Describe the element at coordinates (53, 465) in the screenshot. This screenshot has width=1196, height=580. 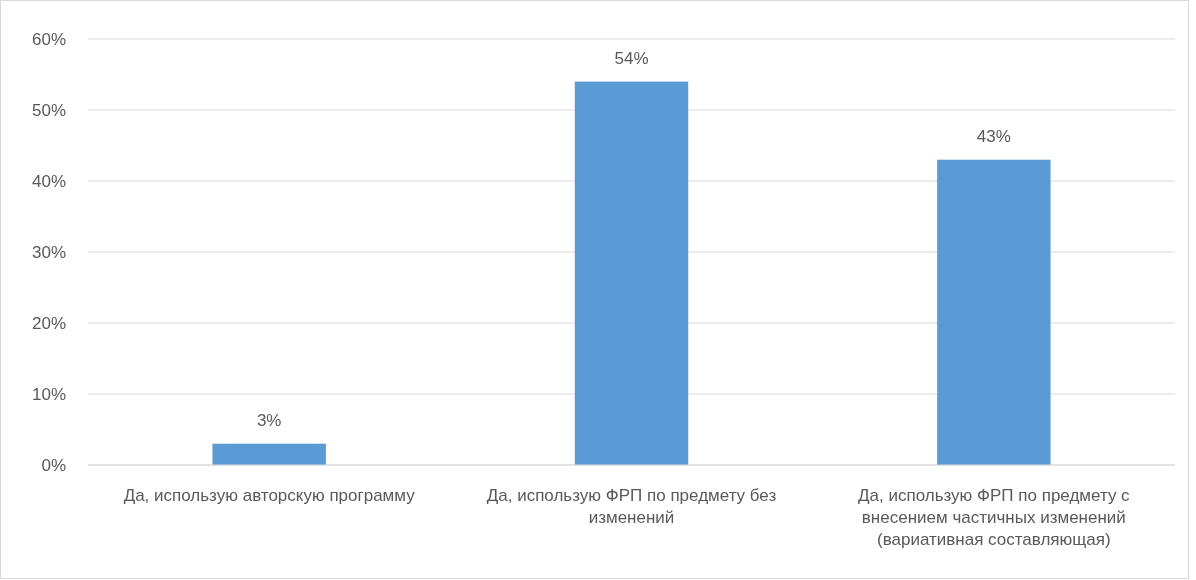
I see `y-tick-label: 0%` at that location.